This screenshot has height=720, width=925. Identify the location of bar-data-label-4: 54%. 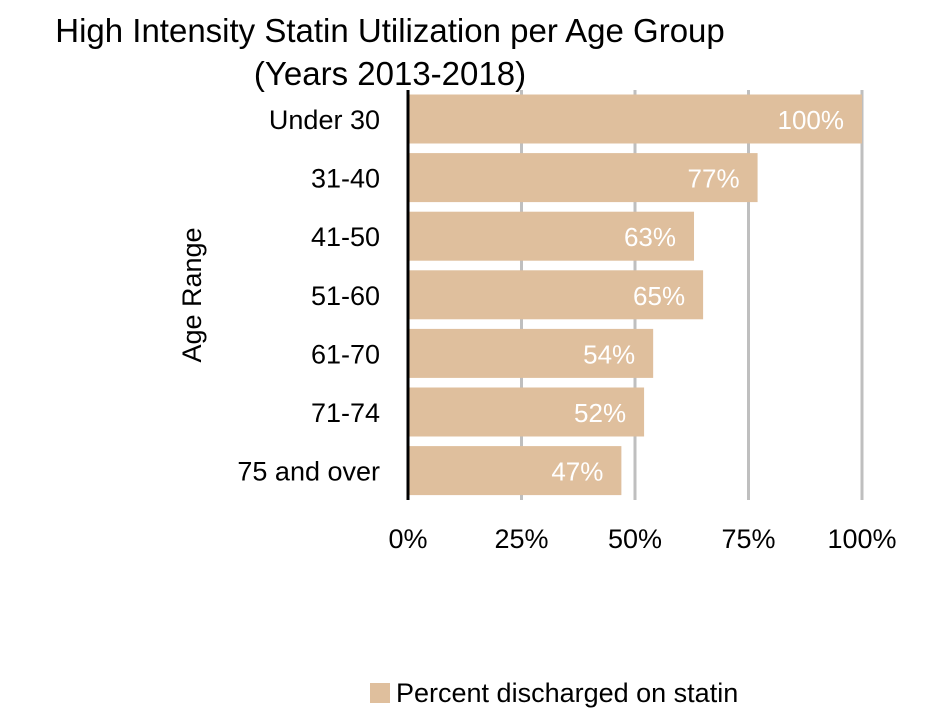
(609, 354).